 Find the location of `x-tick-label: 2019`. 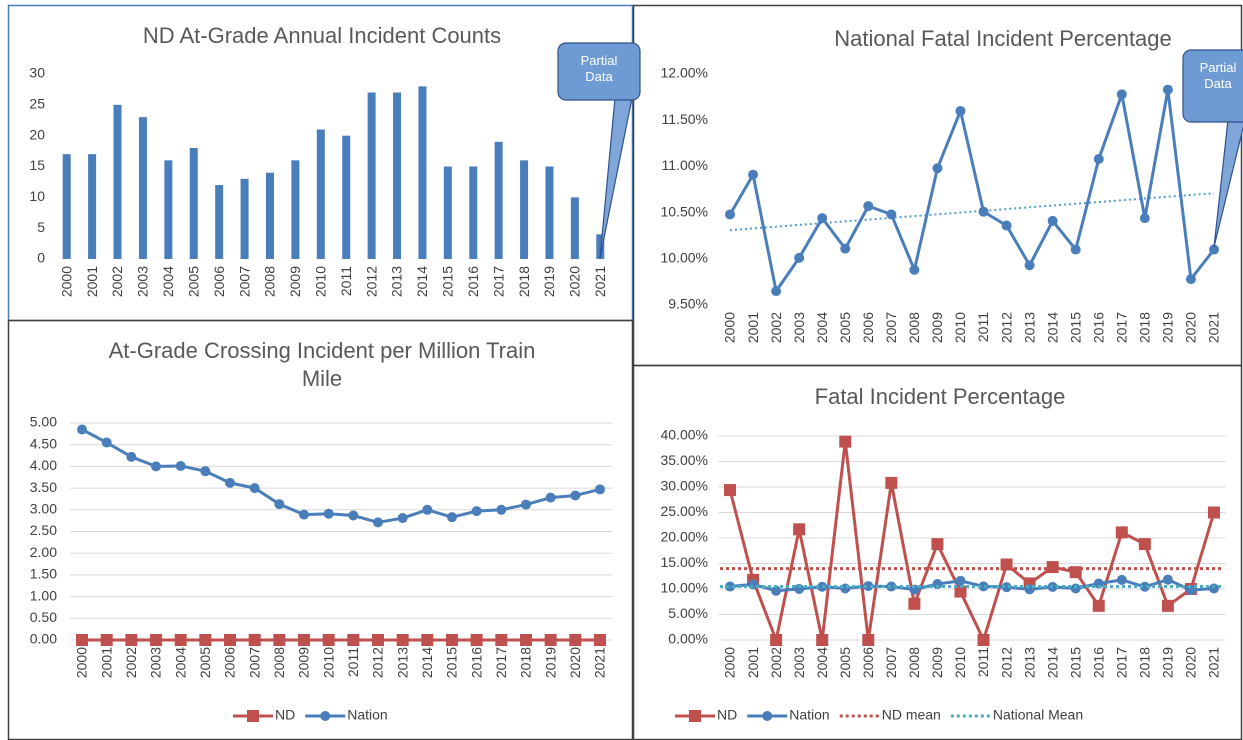

x-tick-label: 2019 is located at coordinates (549, 281).